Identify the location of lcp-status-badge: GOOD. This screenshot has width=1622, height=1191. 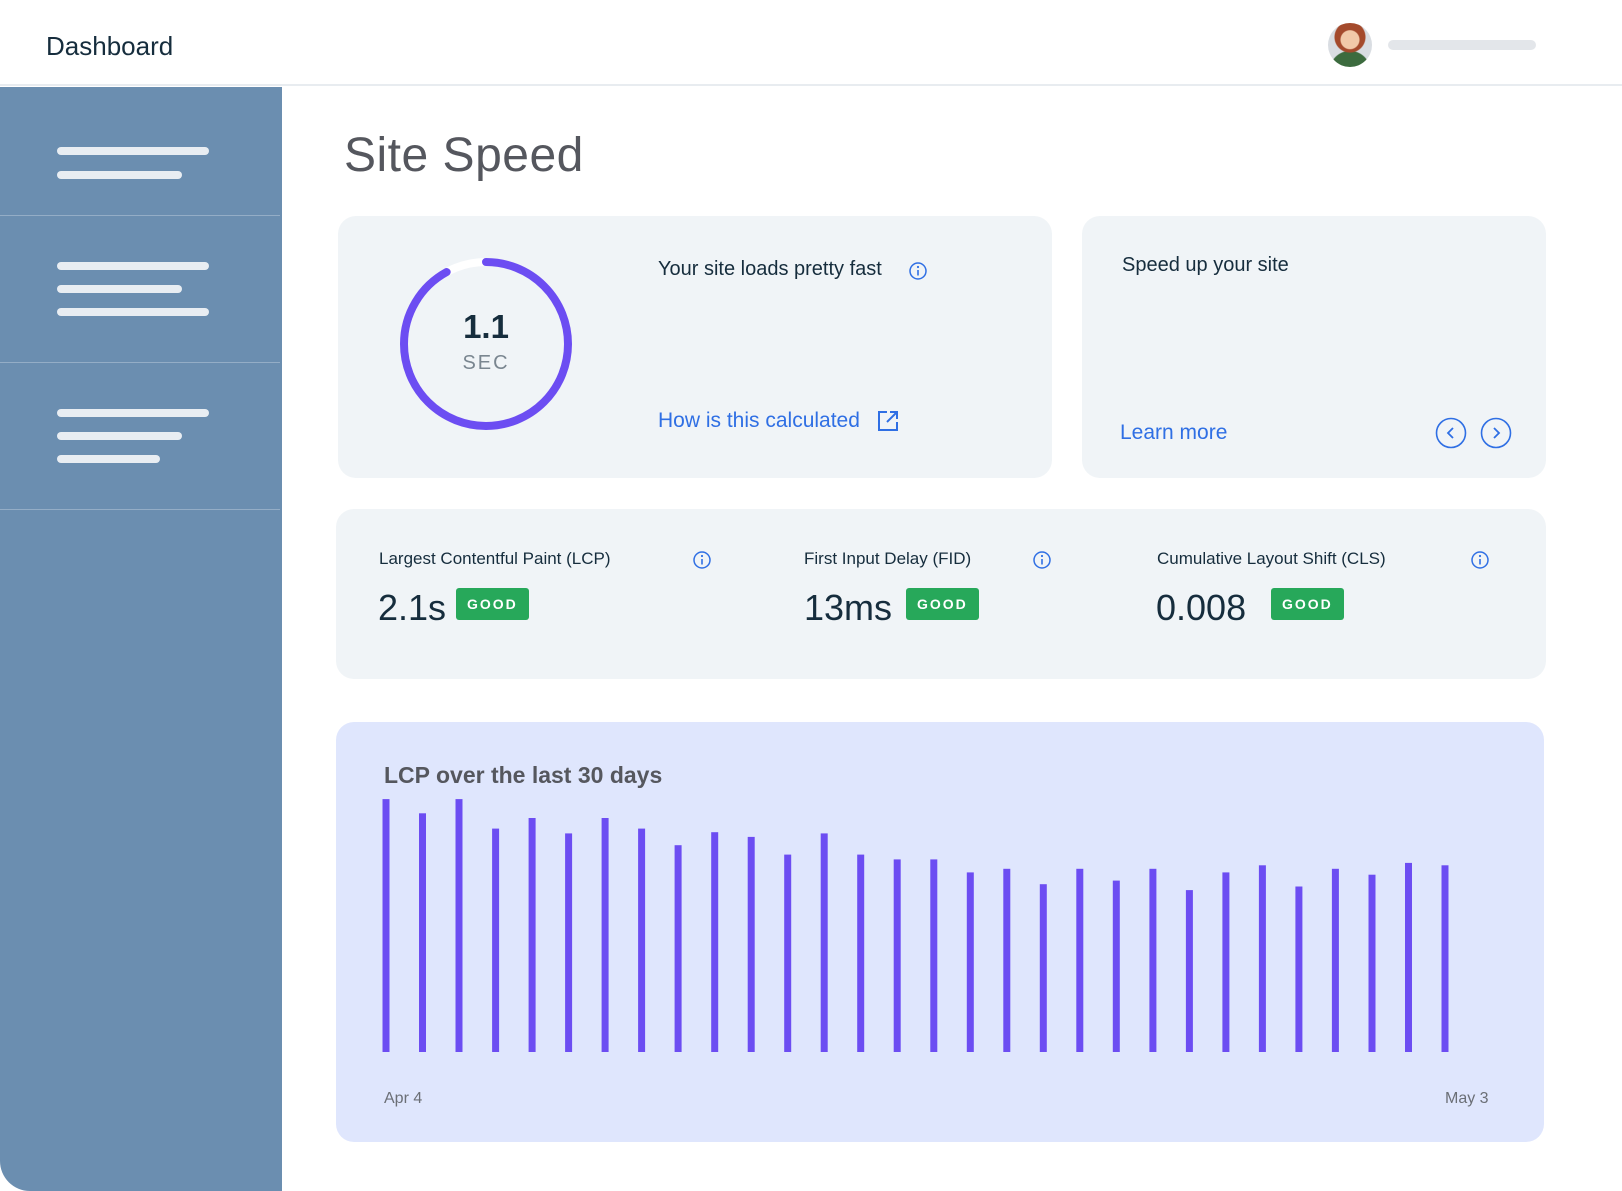
(492, 604).